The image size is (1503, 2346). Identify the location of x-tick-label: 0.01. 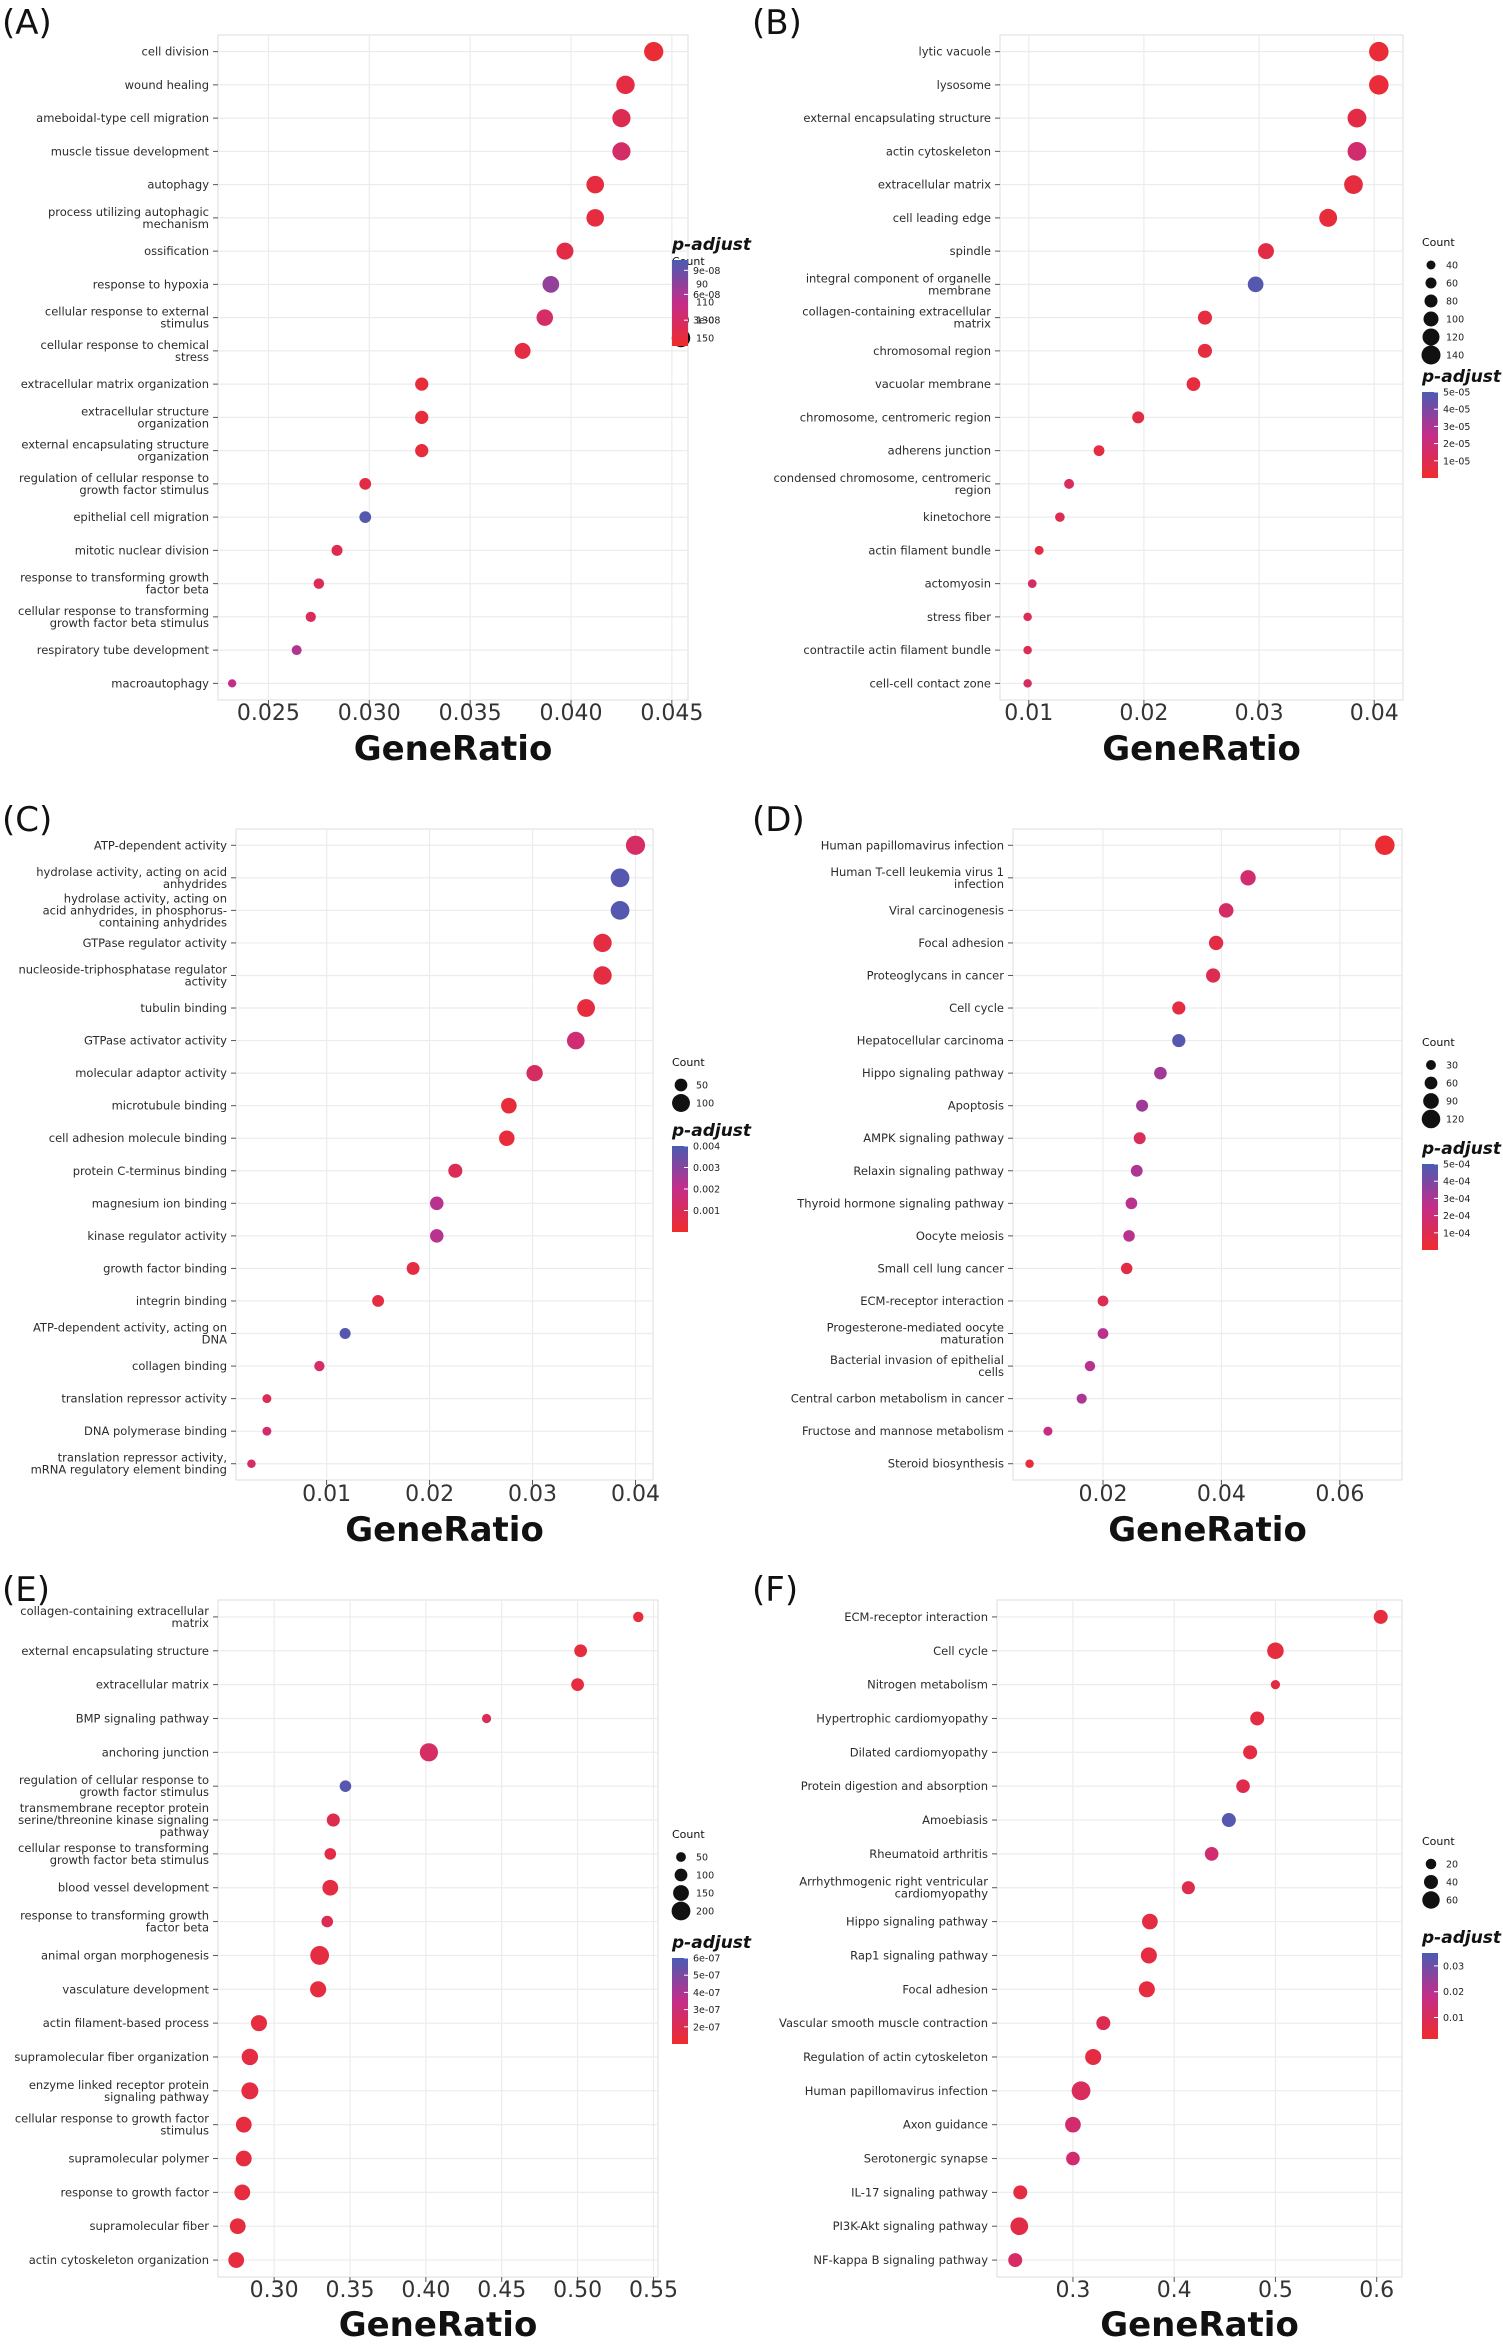
(326, 1494).